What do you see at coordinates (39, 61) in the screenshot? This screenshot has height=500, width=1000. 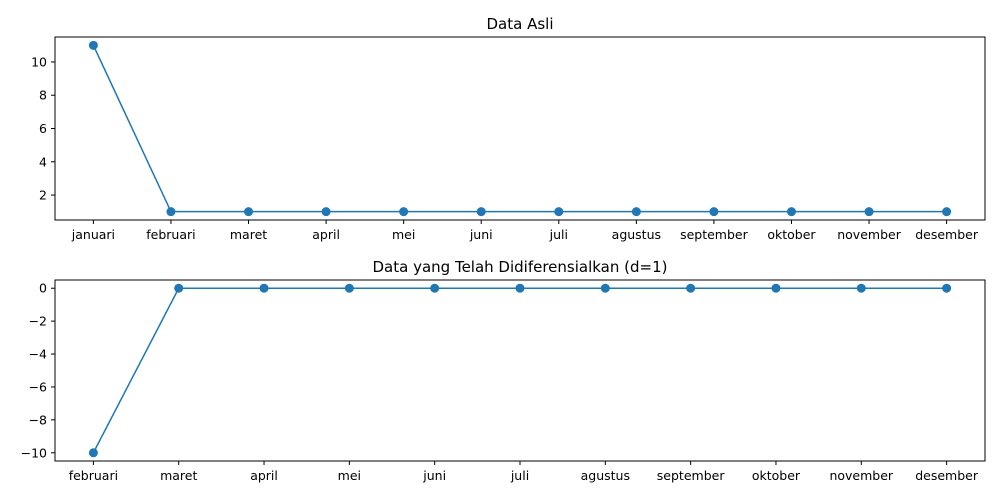 I see `y-tick-label: 10` at bounding box center [39, 61].